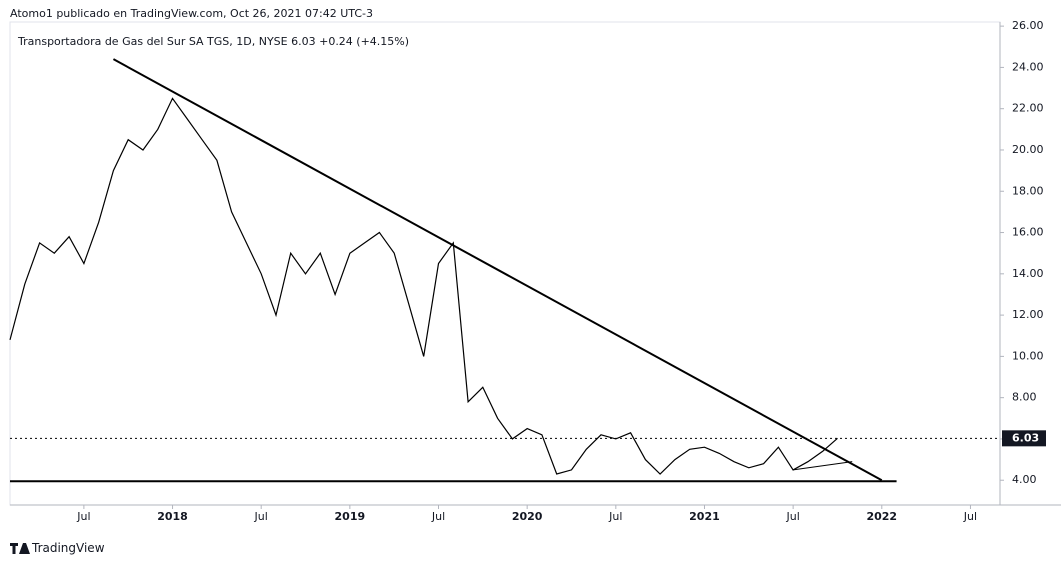 This screenshot has width=1061, height=566. I want to click on x-tick-label: 2022, so click(881, 516).